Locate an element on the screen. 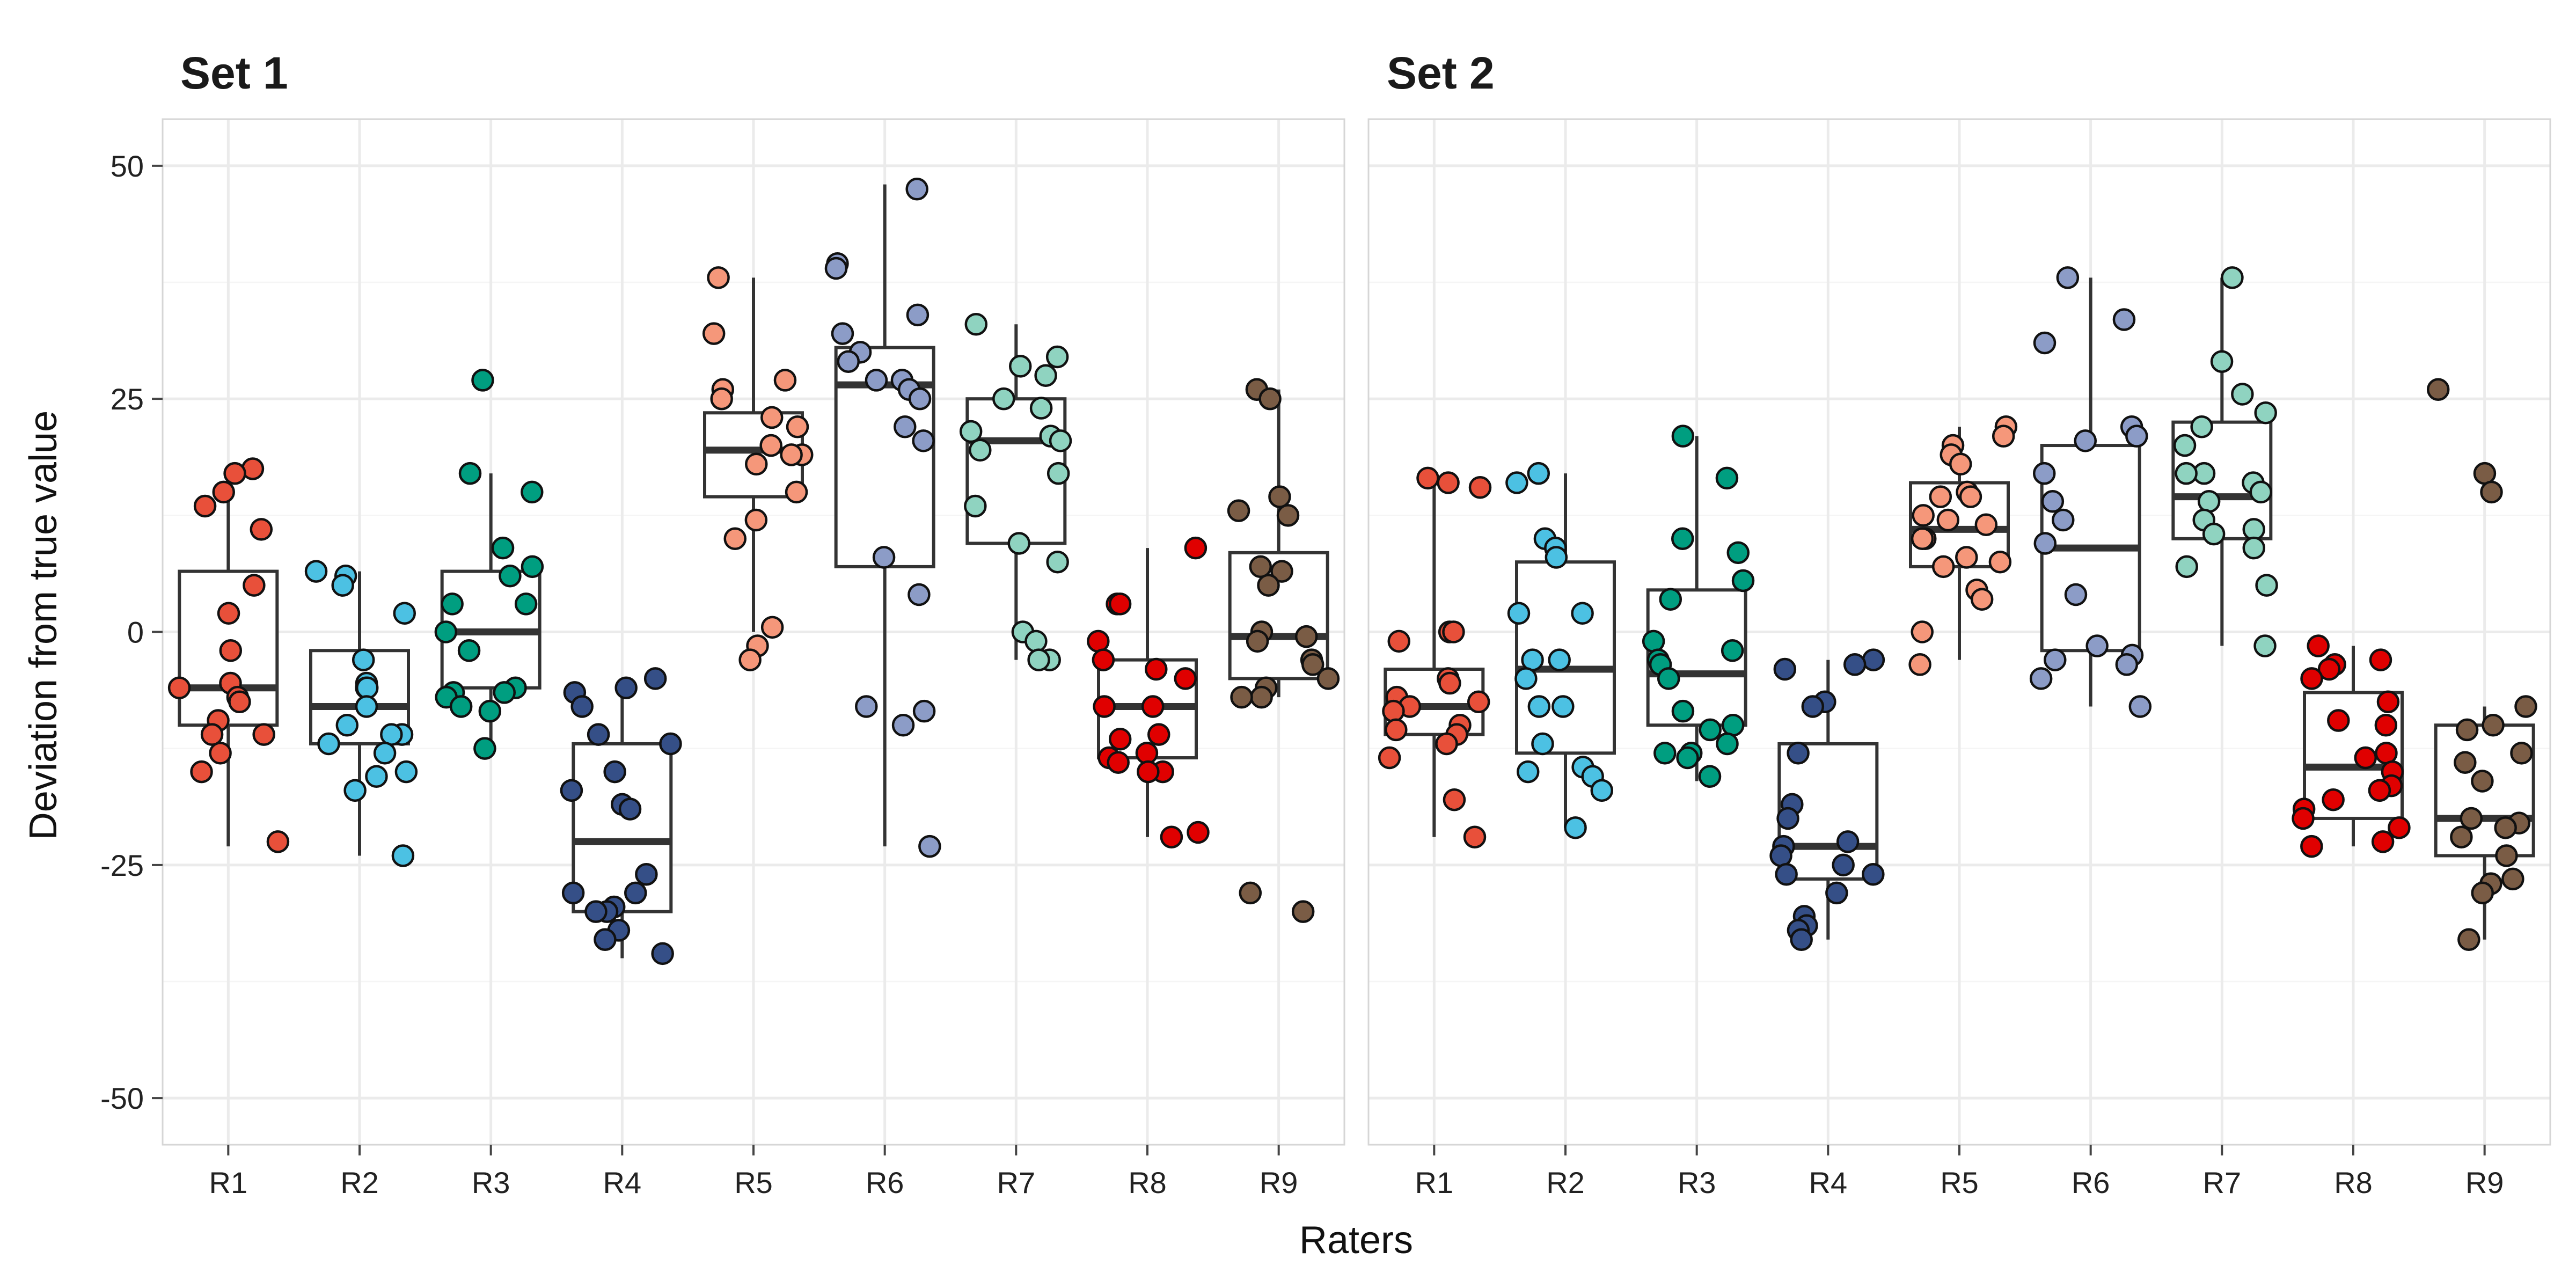 The height and width of the screenshot is (1288, 2576). box-r1 is located at coordinates (1434, 657).